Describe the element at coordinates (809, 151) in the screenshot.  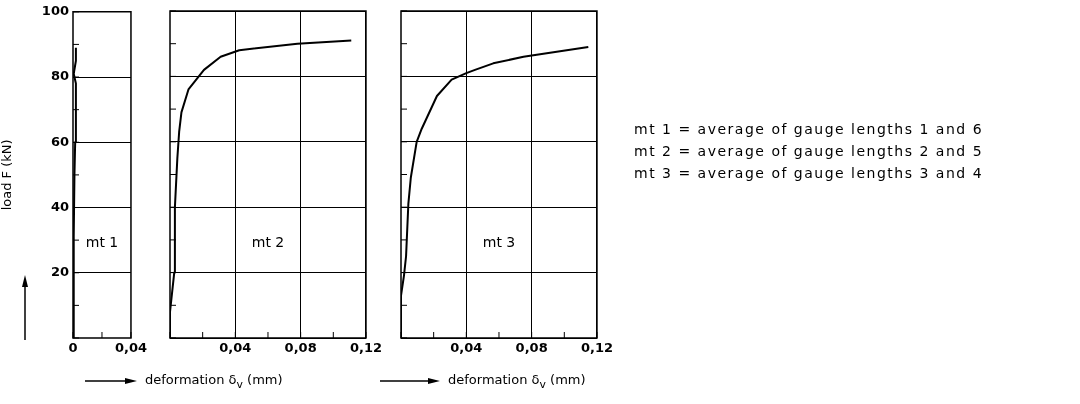
I see `text: mt 2 = average of gauge lengths 2 and 5` at that location.